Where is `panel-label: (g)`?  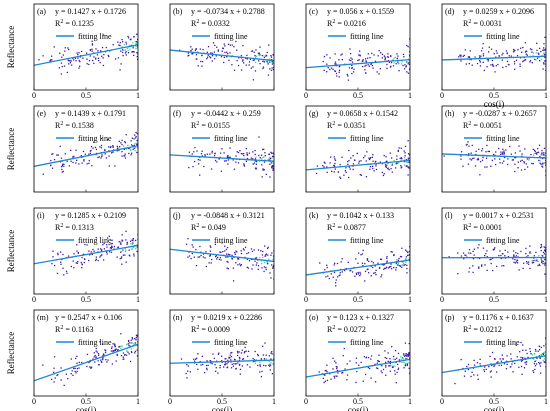
panel-label: (g) is located at coordinates (314, 113).